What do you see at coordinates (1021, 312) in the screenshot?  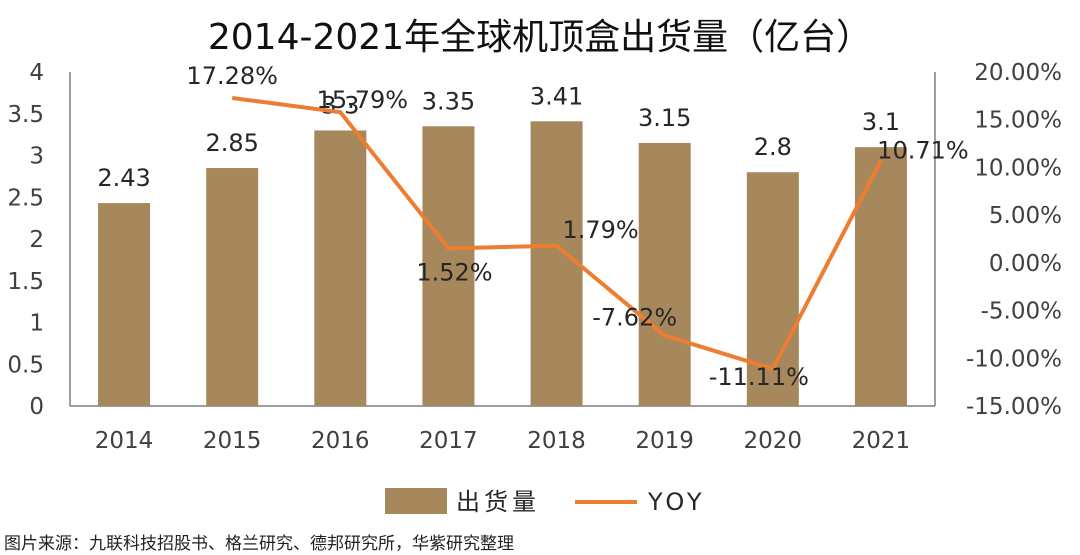 I see `right-tick-label: -5.00%` at bounding box center [1021, 312].